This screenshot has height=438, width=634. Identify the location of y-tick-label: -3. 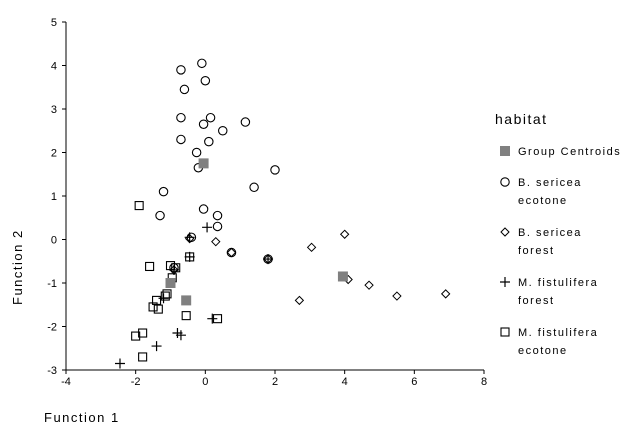
(52, 371).